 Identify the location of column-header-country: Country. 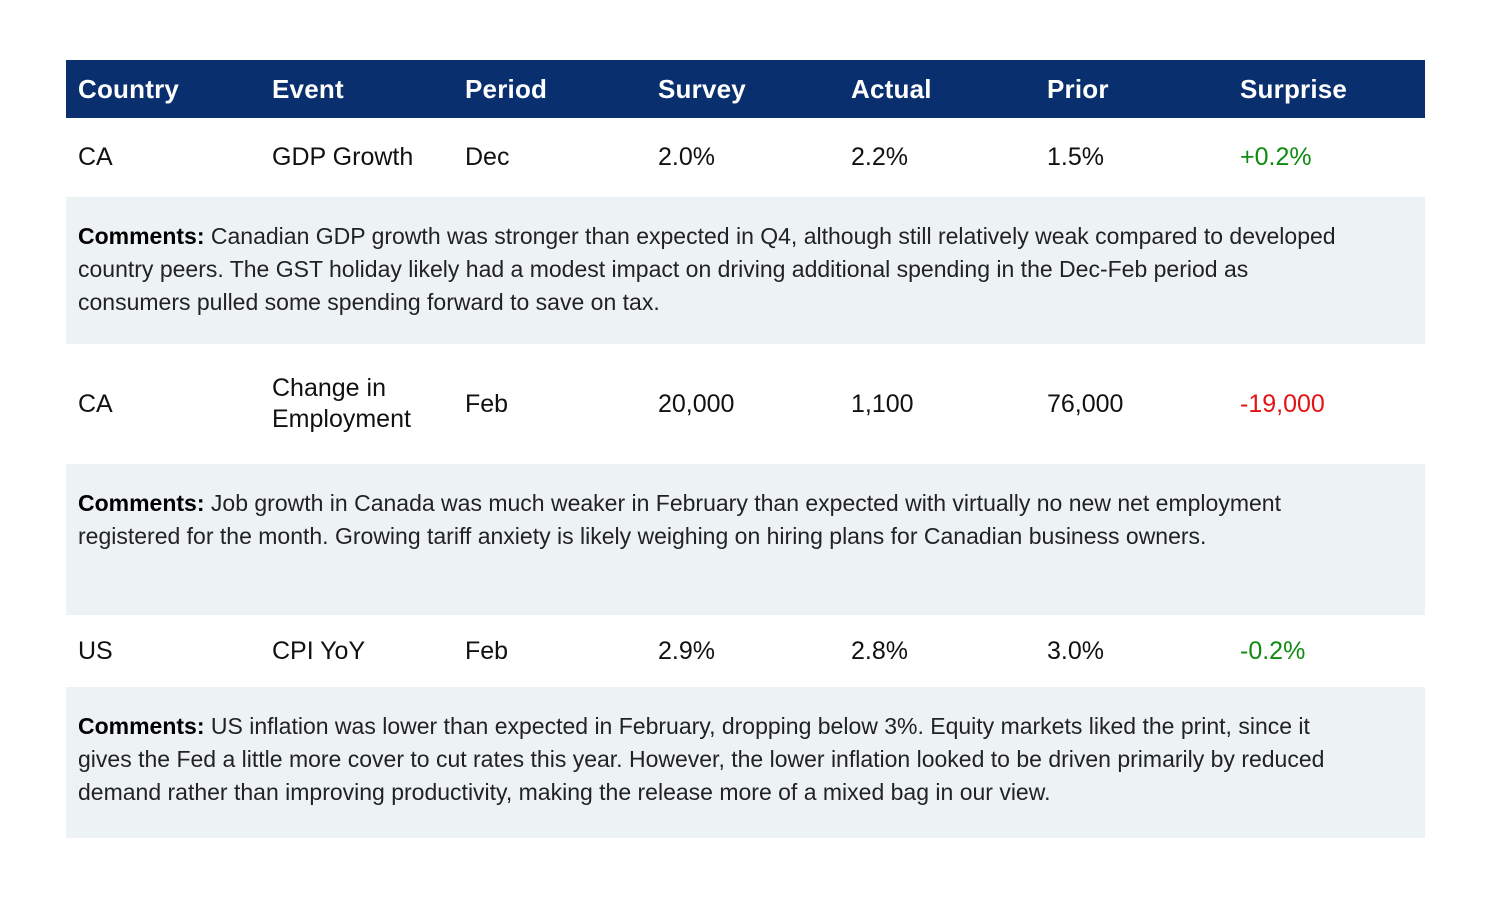
(129, 88).